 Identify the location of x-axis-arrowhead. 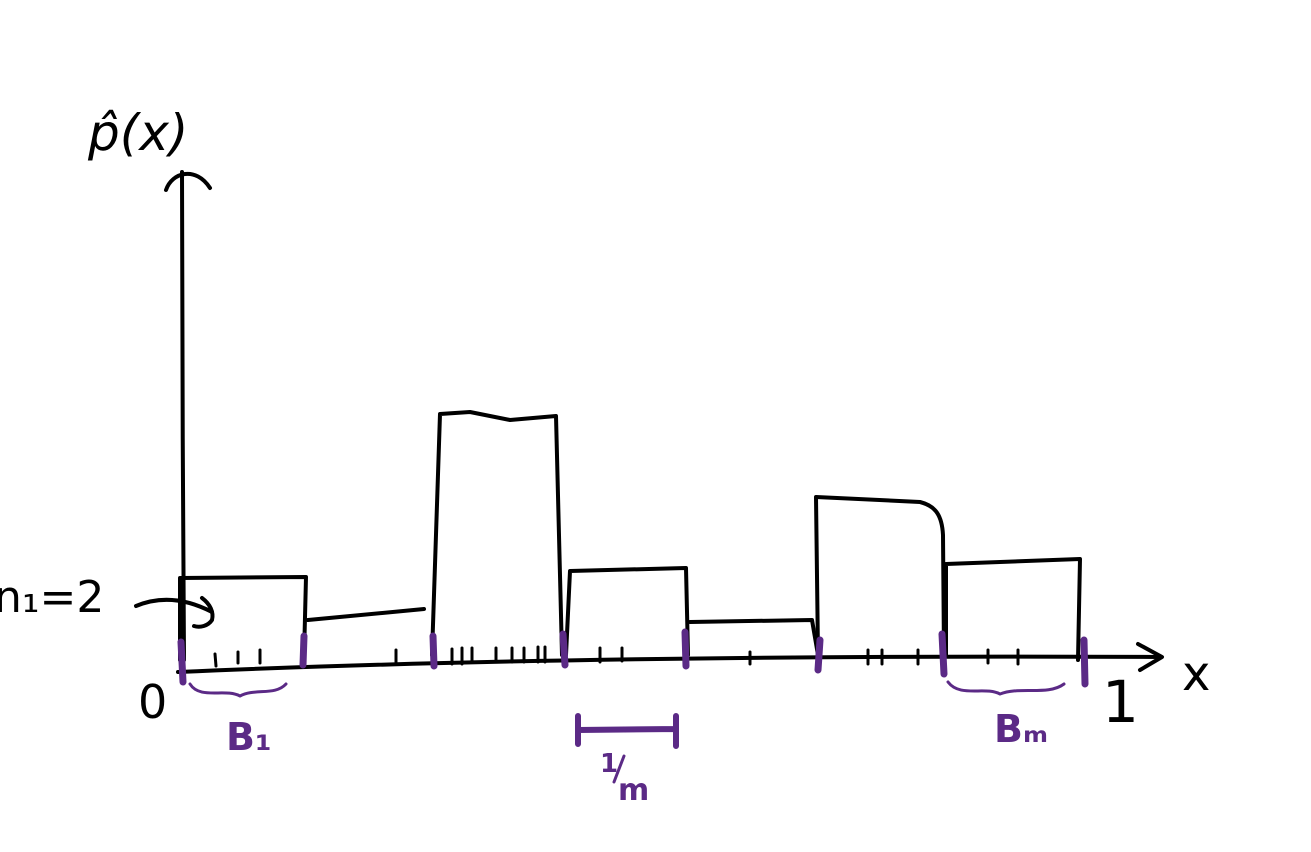
(1150, 657).